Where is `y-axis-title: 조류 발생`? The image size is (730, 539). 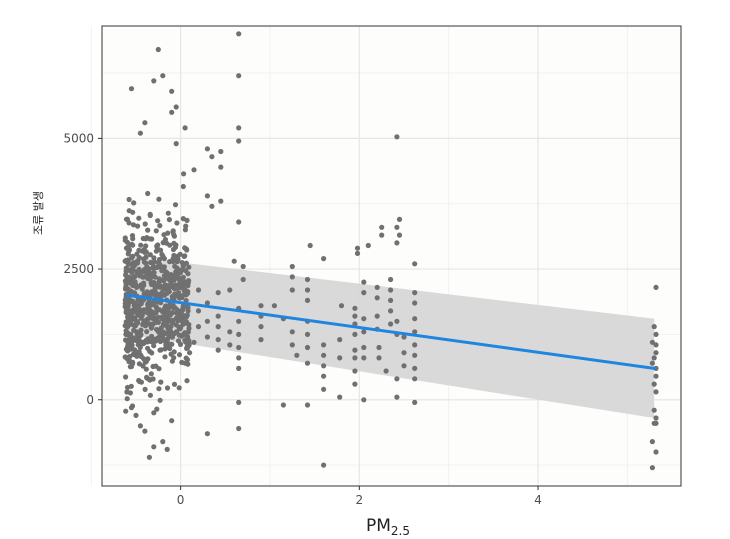
y-axis-title: 조류 발생 is located at coordinates (38, 213).